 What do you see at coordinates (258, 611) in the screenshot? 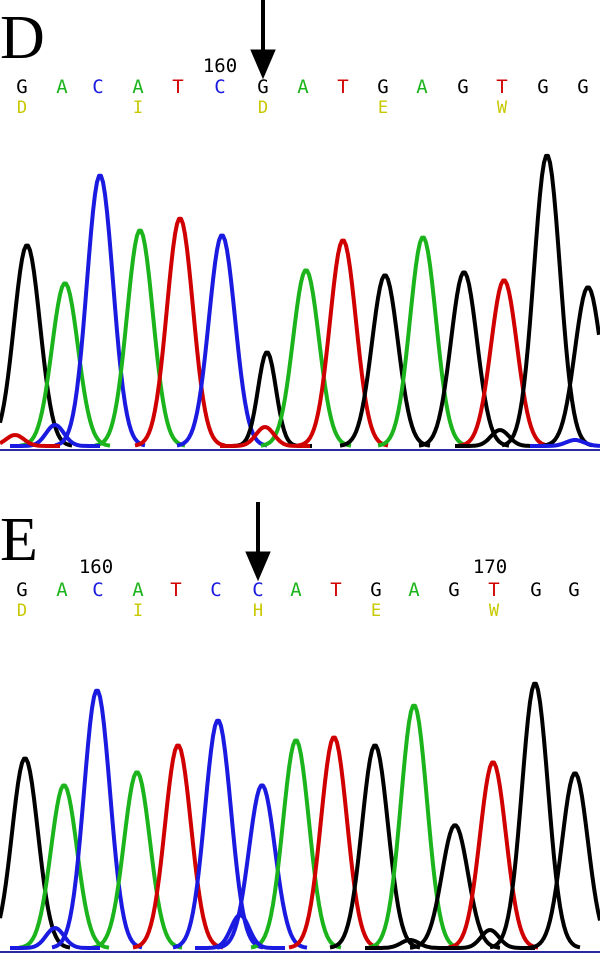
I see `amino-acid: H` at bounding box center [258, 611].